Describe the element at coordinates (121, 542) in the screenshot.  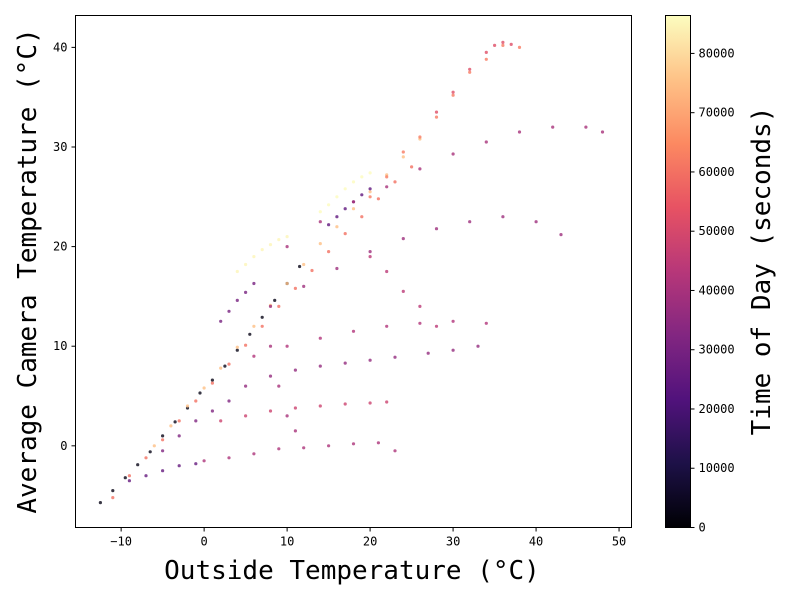
I see `x-tick-label: −10` at that location.